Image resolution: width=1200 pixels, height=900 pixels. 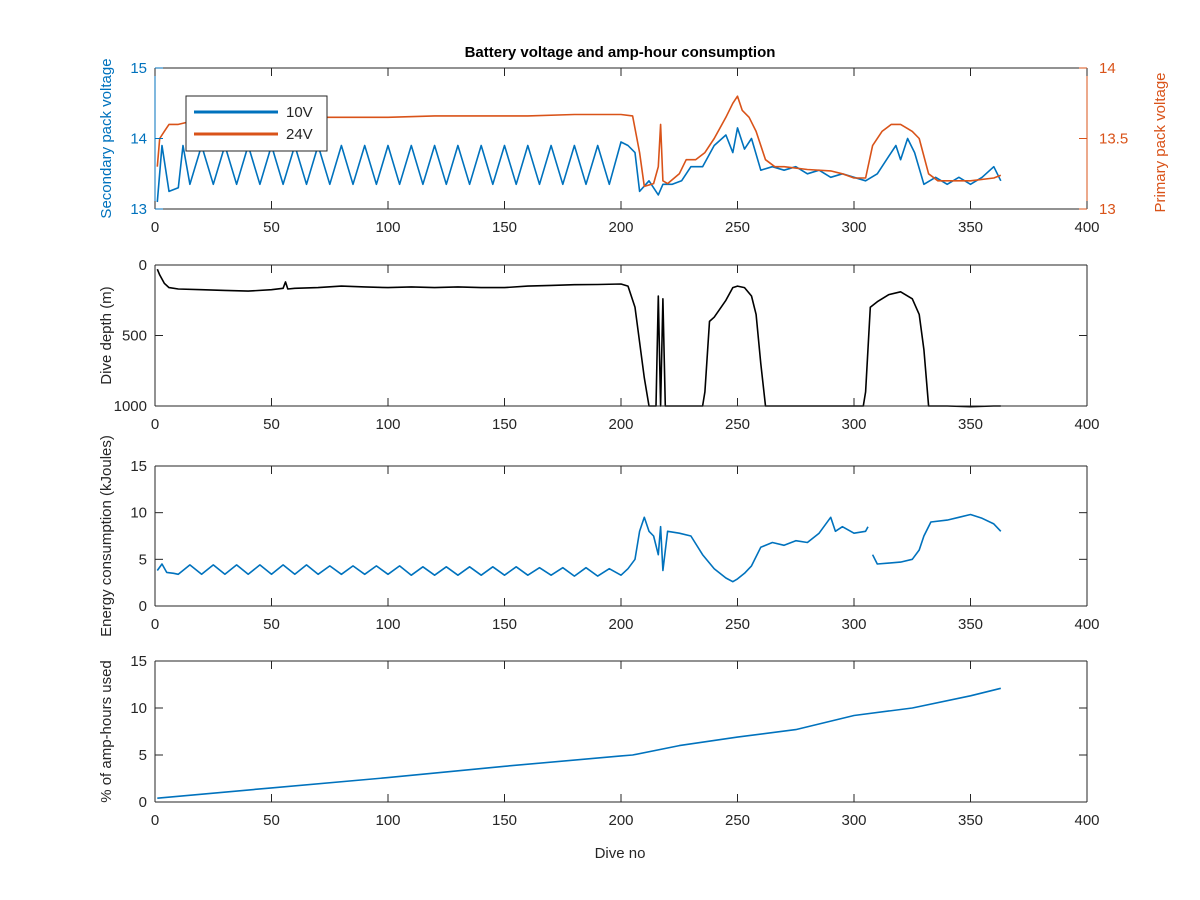 I want to click on x-axis-label: Dive no, so click(x=620, y=853).